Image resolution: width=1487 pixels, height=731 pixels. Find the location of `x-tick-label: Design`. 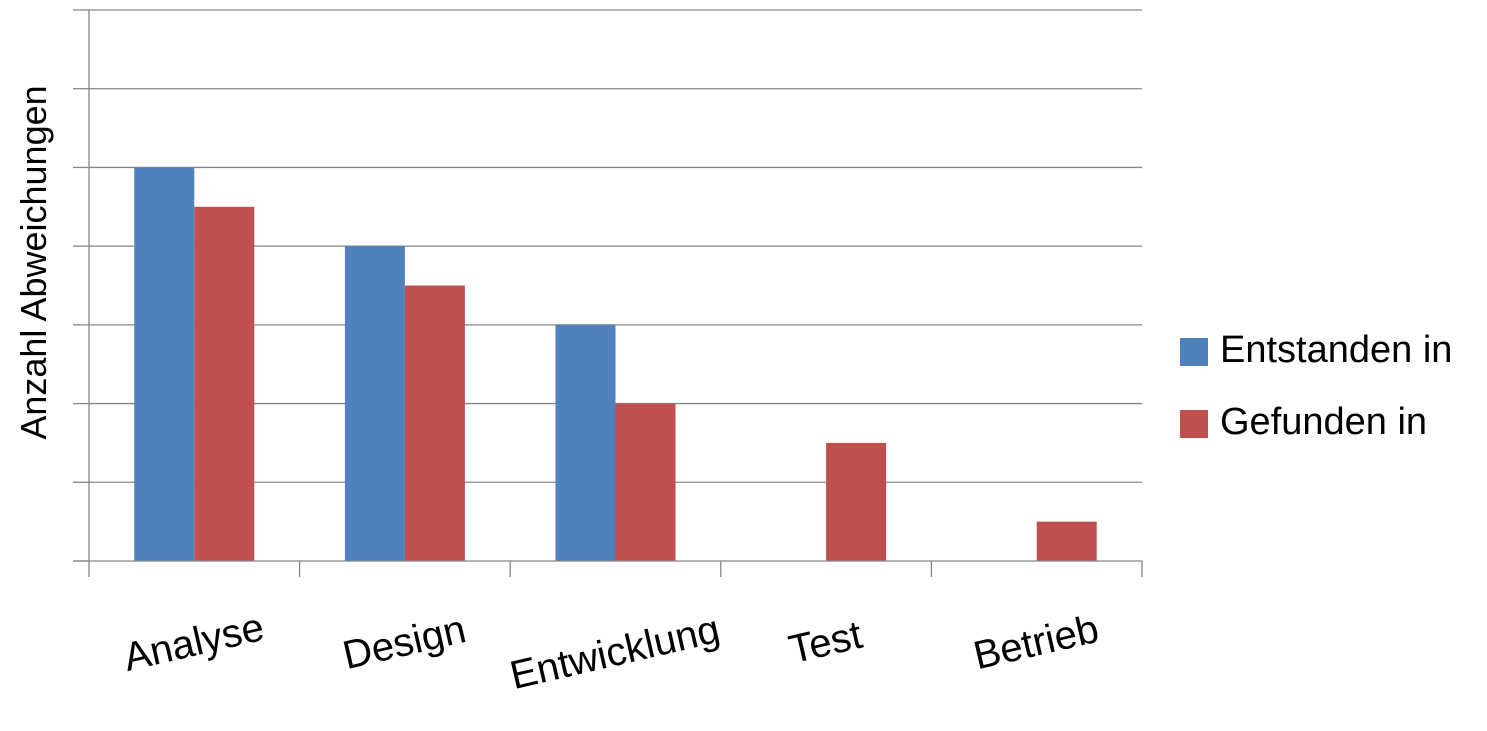

x-tick-label: Design is located at coordinates (404, 642).